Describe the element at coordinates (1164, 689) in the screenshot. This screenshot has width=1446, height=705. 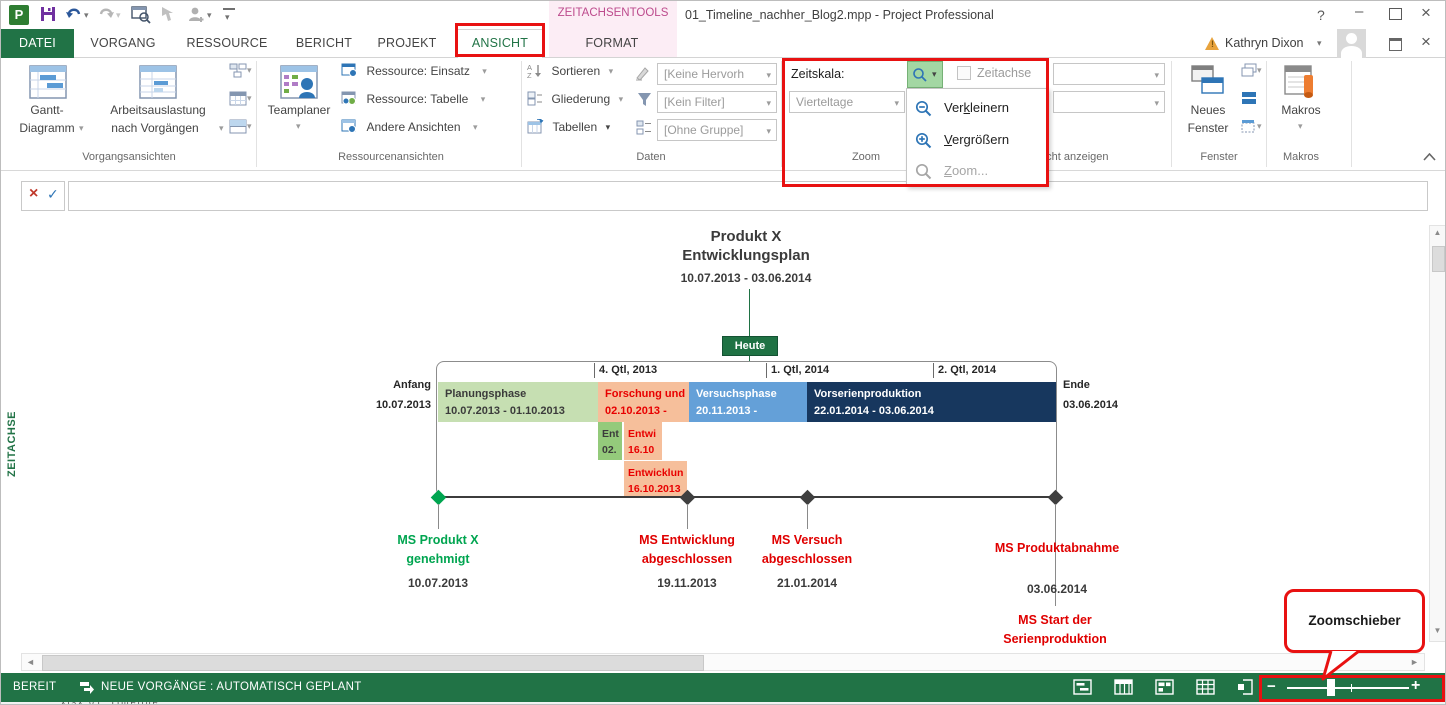
I see `team-planner-view-shortcut` at that location.